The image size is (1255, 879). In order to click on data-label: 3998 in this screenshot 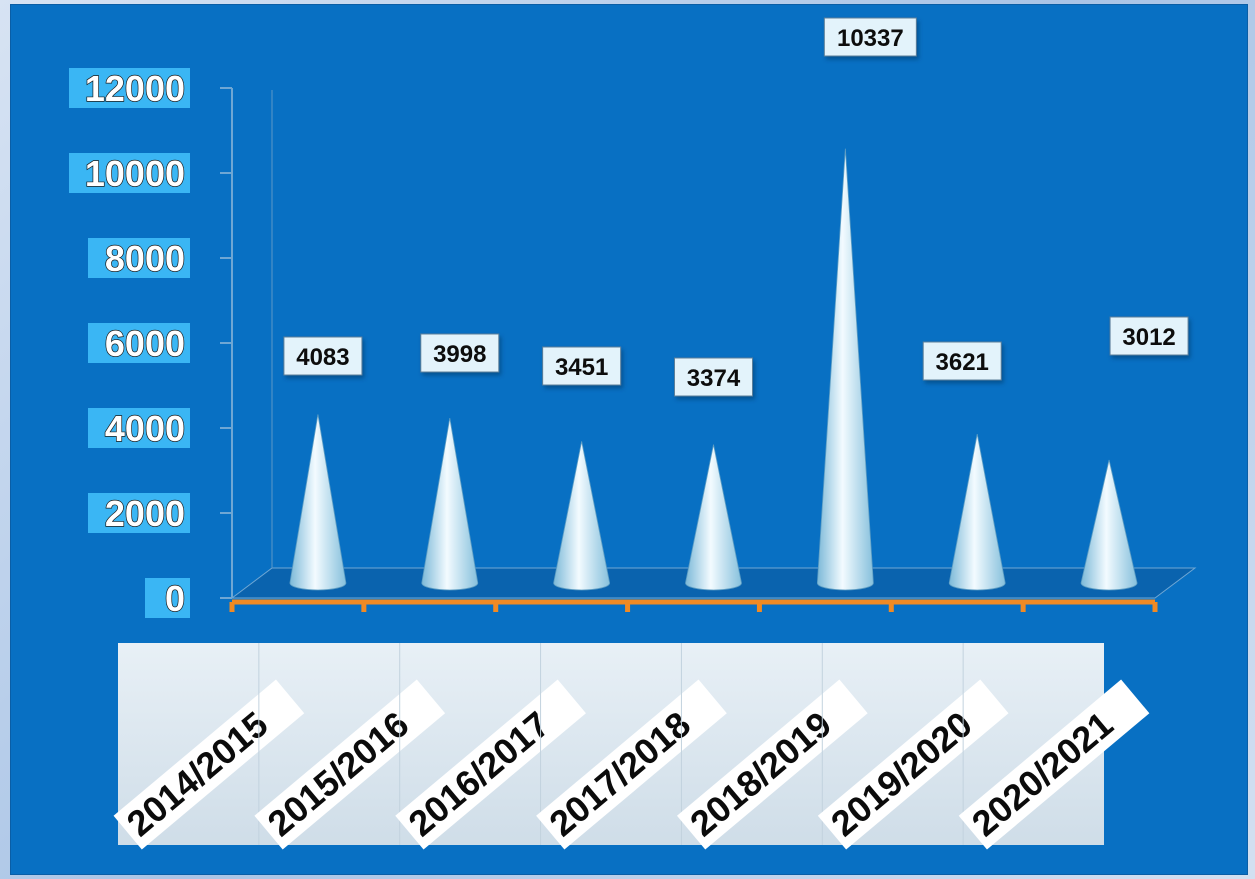, I will do `click(460, 353)`.